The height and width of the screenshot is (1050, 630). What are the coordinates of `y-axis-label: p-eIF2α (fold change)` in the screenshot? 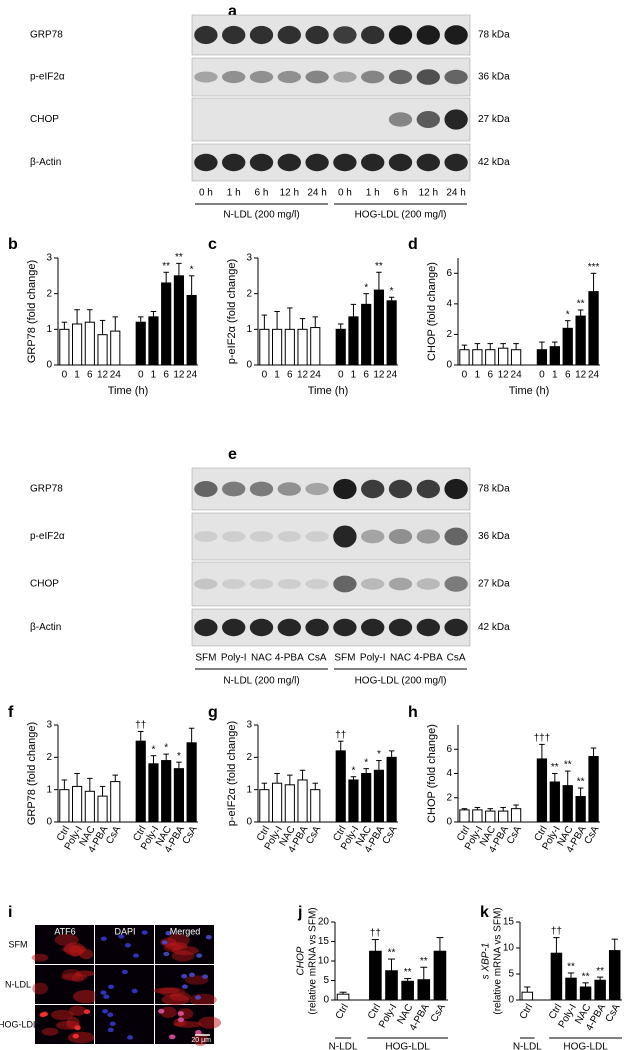 It's located at (232, 773).